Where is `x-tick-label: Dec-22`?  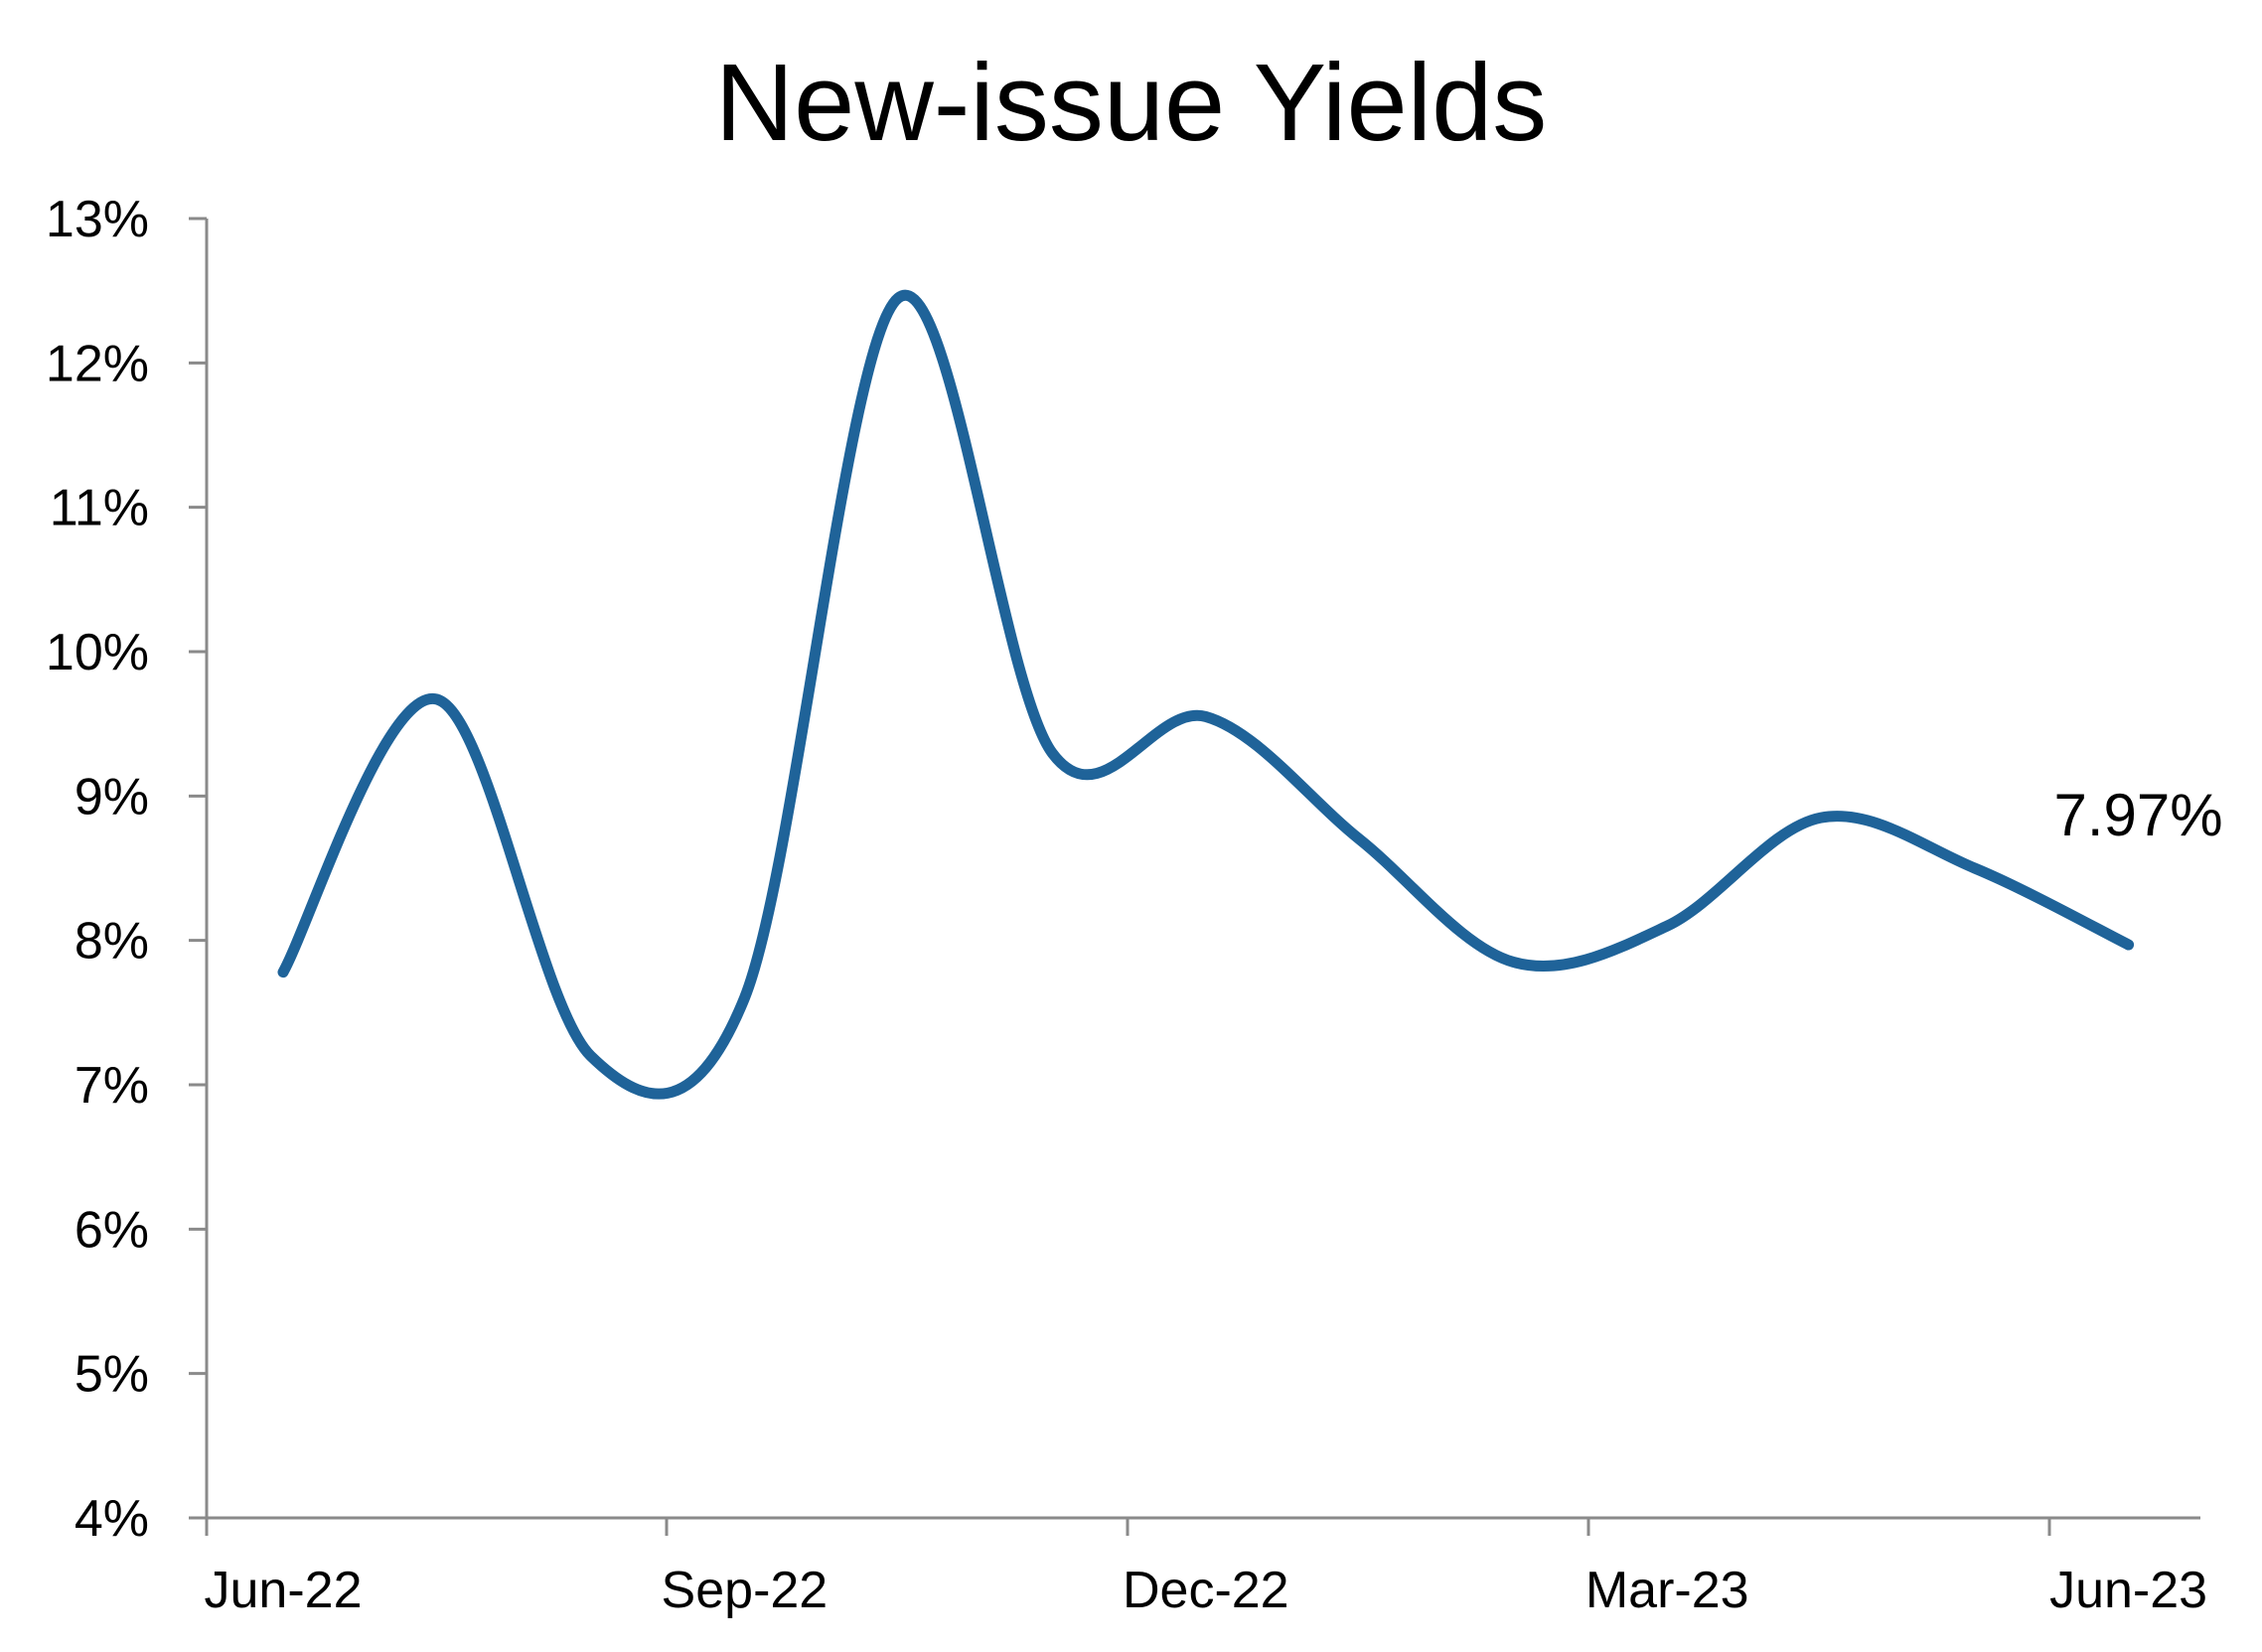
x-tick-label: Dec-22 is located at coordinates (1206, 1590).